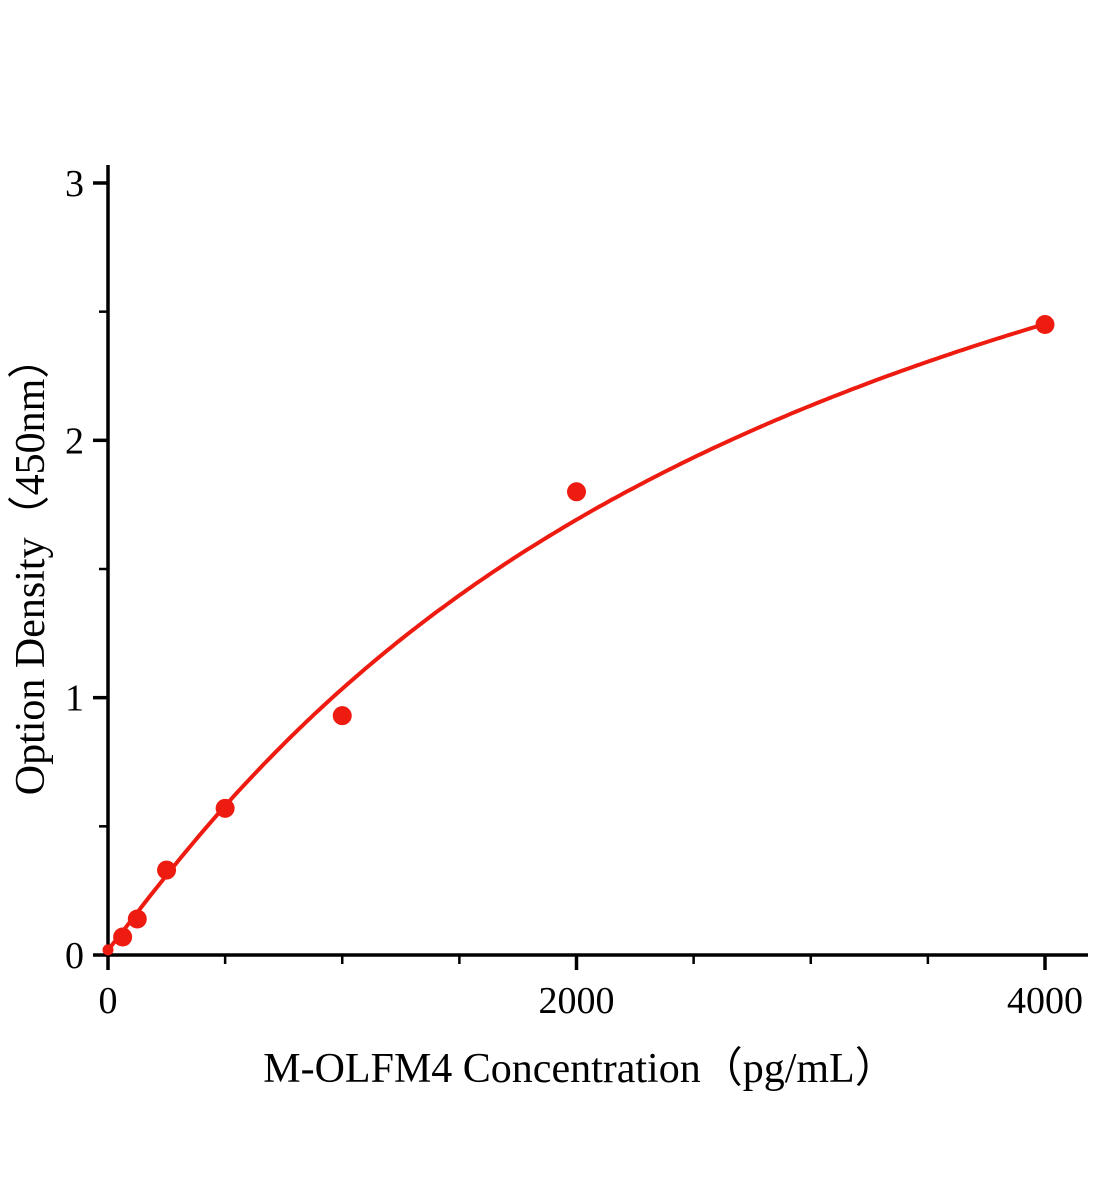 This screenshot has width=1104, height=1200. Describe the element at coordinates (108, 1001) in the screenshot. I see `x-tick-label: 0` at that location.